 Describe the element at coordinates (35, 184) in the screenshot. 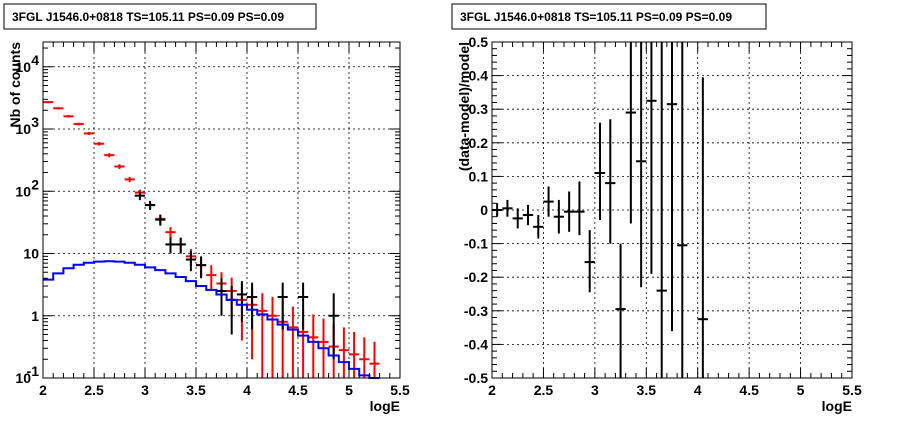

I see `left-y-tick-exponent: 2` at that location.